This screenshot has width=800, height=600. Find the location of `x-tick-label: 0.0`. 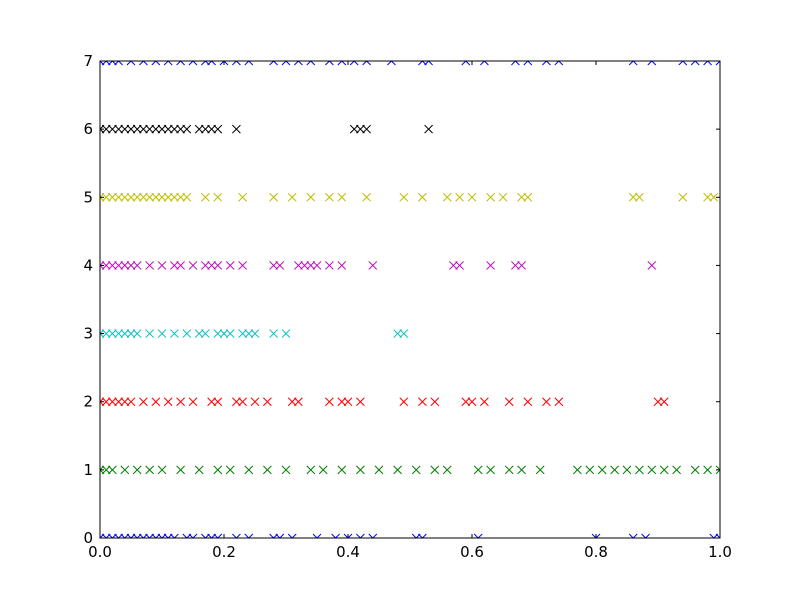

x-tick-label: 0.0 is located at coordinates (100, 552).